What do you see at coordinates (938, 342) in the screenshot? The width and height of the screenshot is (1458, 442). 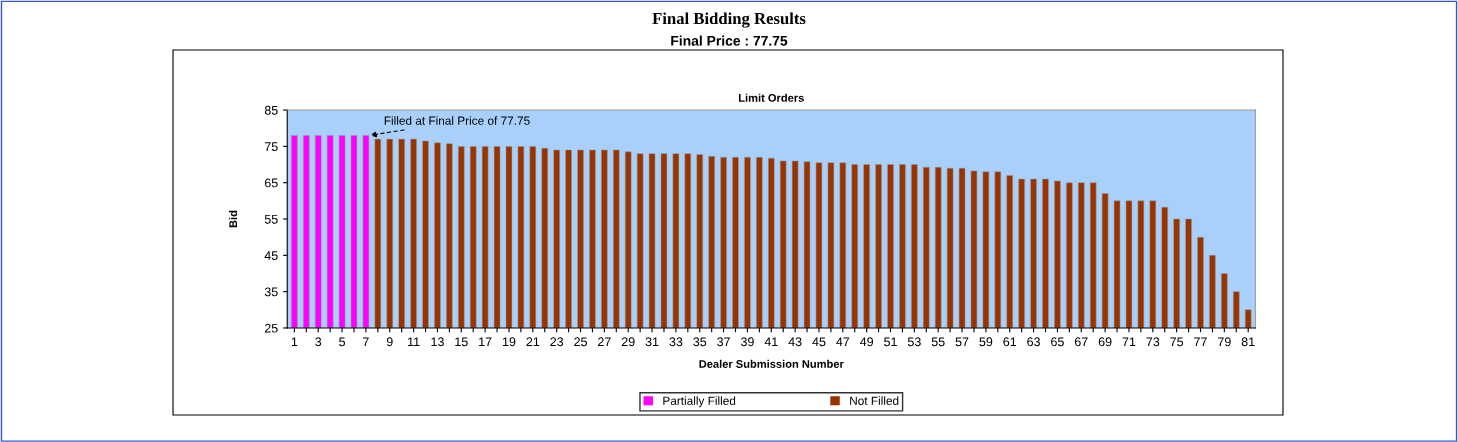 I see `x-tick-label: 55` at bounding box center [938, 342].